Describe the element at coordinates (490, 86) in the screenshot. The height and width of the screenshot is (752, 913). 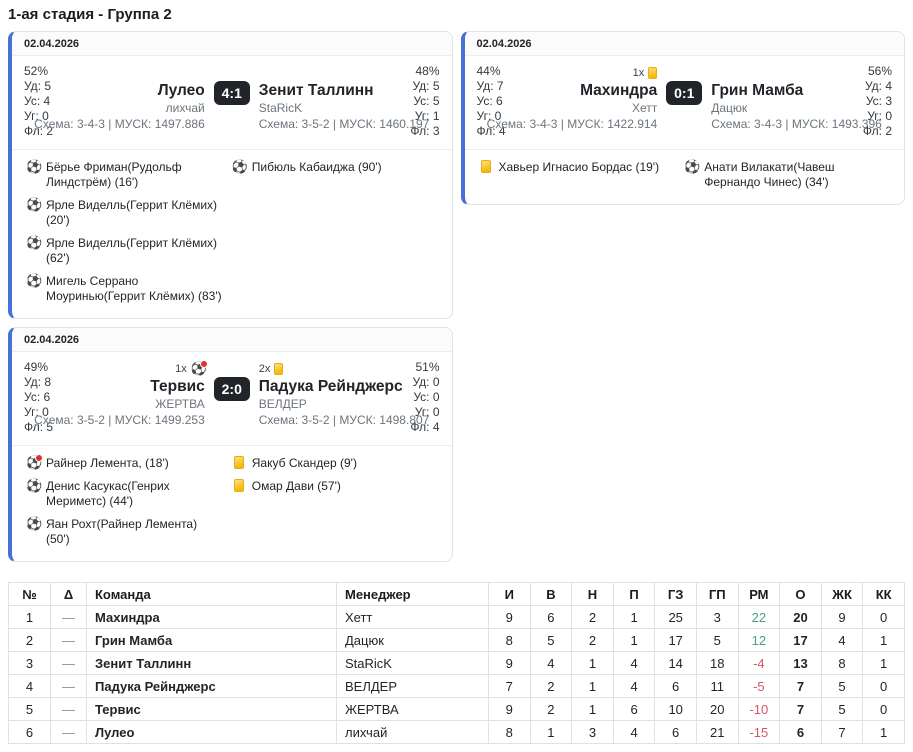
I see `stat-line: Уд: 7` at that location.